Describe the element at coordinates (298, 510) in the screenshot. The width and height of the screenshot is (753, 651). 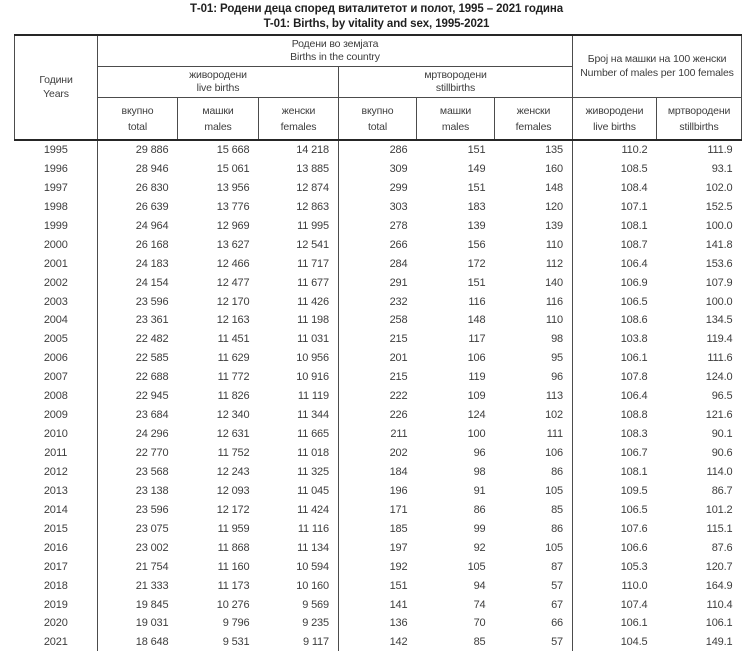
I see `value-cell: 11 424` at that location.